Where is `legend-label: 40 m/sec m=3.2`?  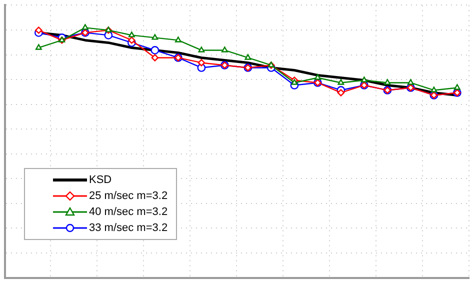 legend-label: 40 m/sec m=3.2 is located at coordinates (128, 212).